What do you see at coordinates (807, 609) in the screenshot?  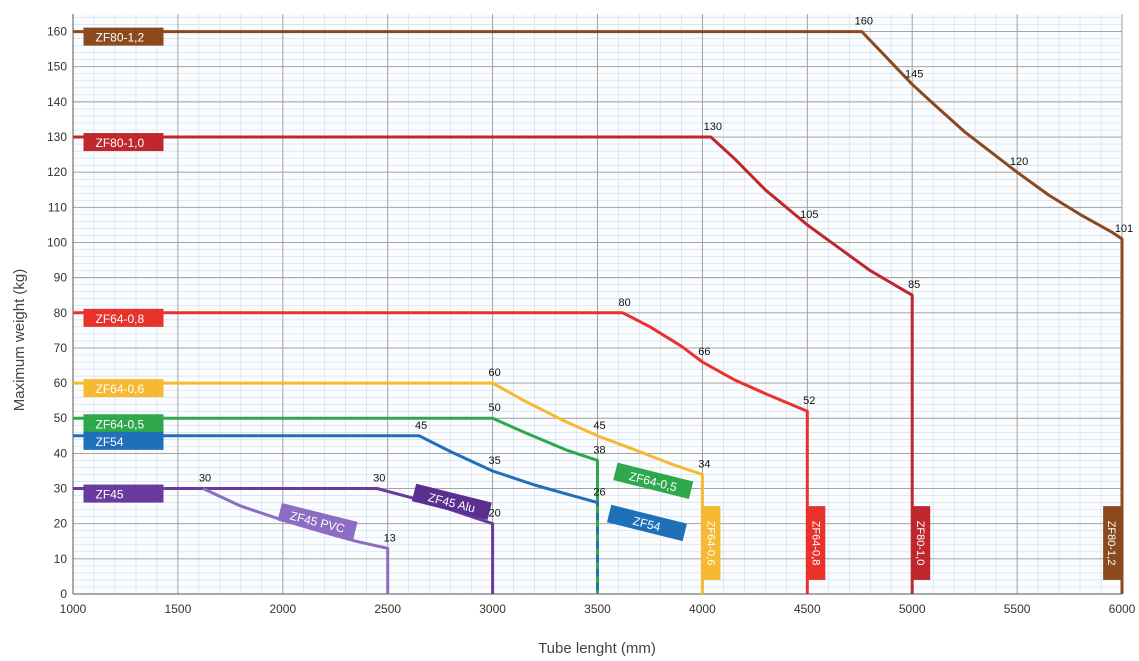 I see `x-tick-label: 4500` at bounding box center [807, 609].